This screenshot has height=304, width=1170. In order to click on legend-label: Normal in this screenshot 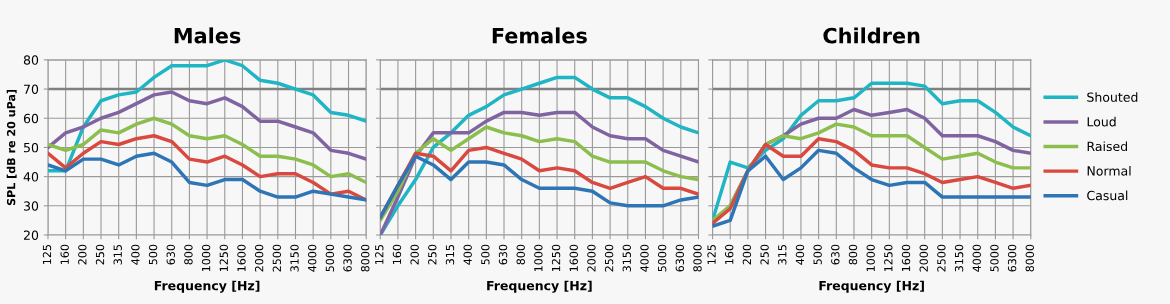, I will do `click(1109, 170)`.